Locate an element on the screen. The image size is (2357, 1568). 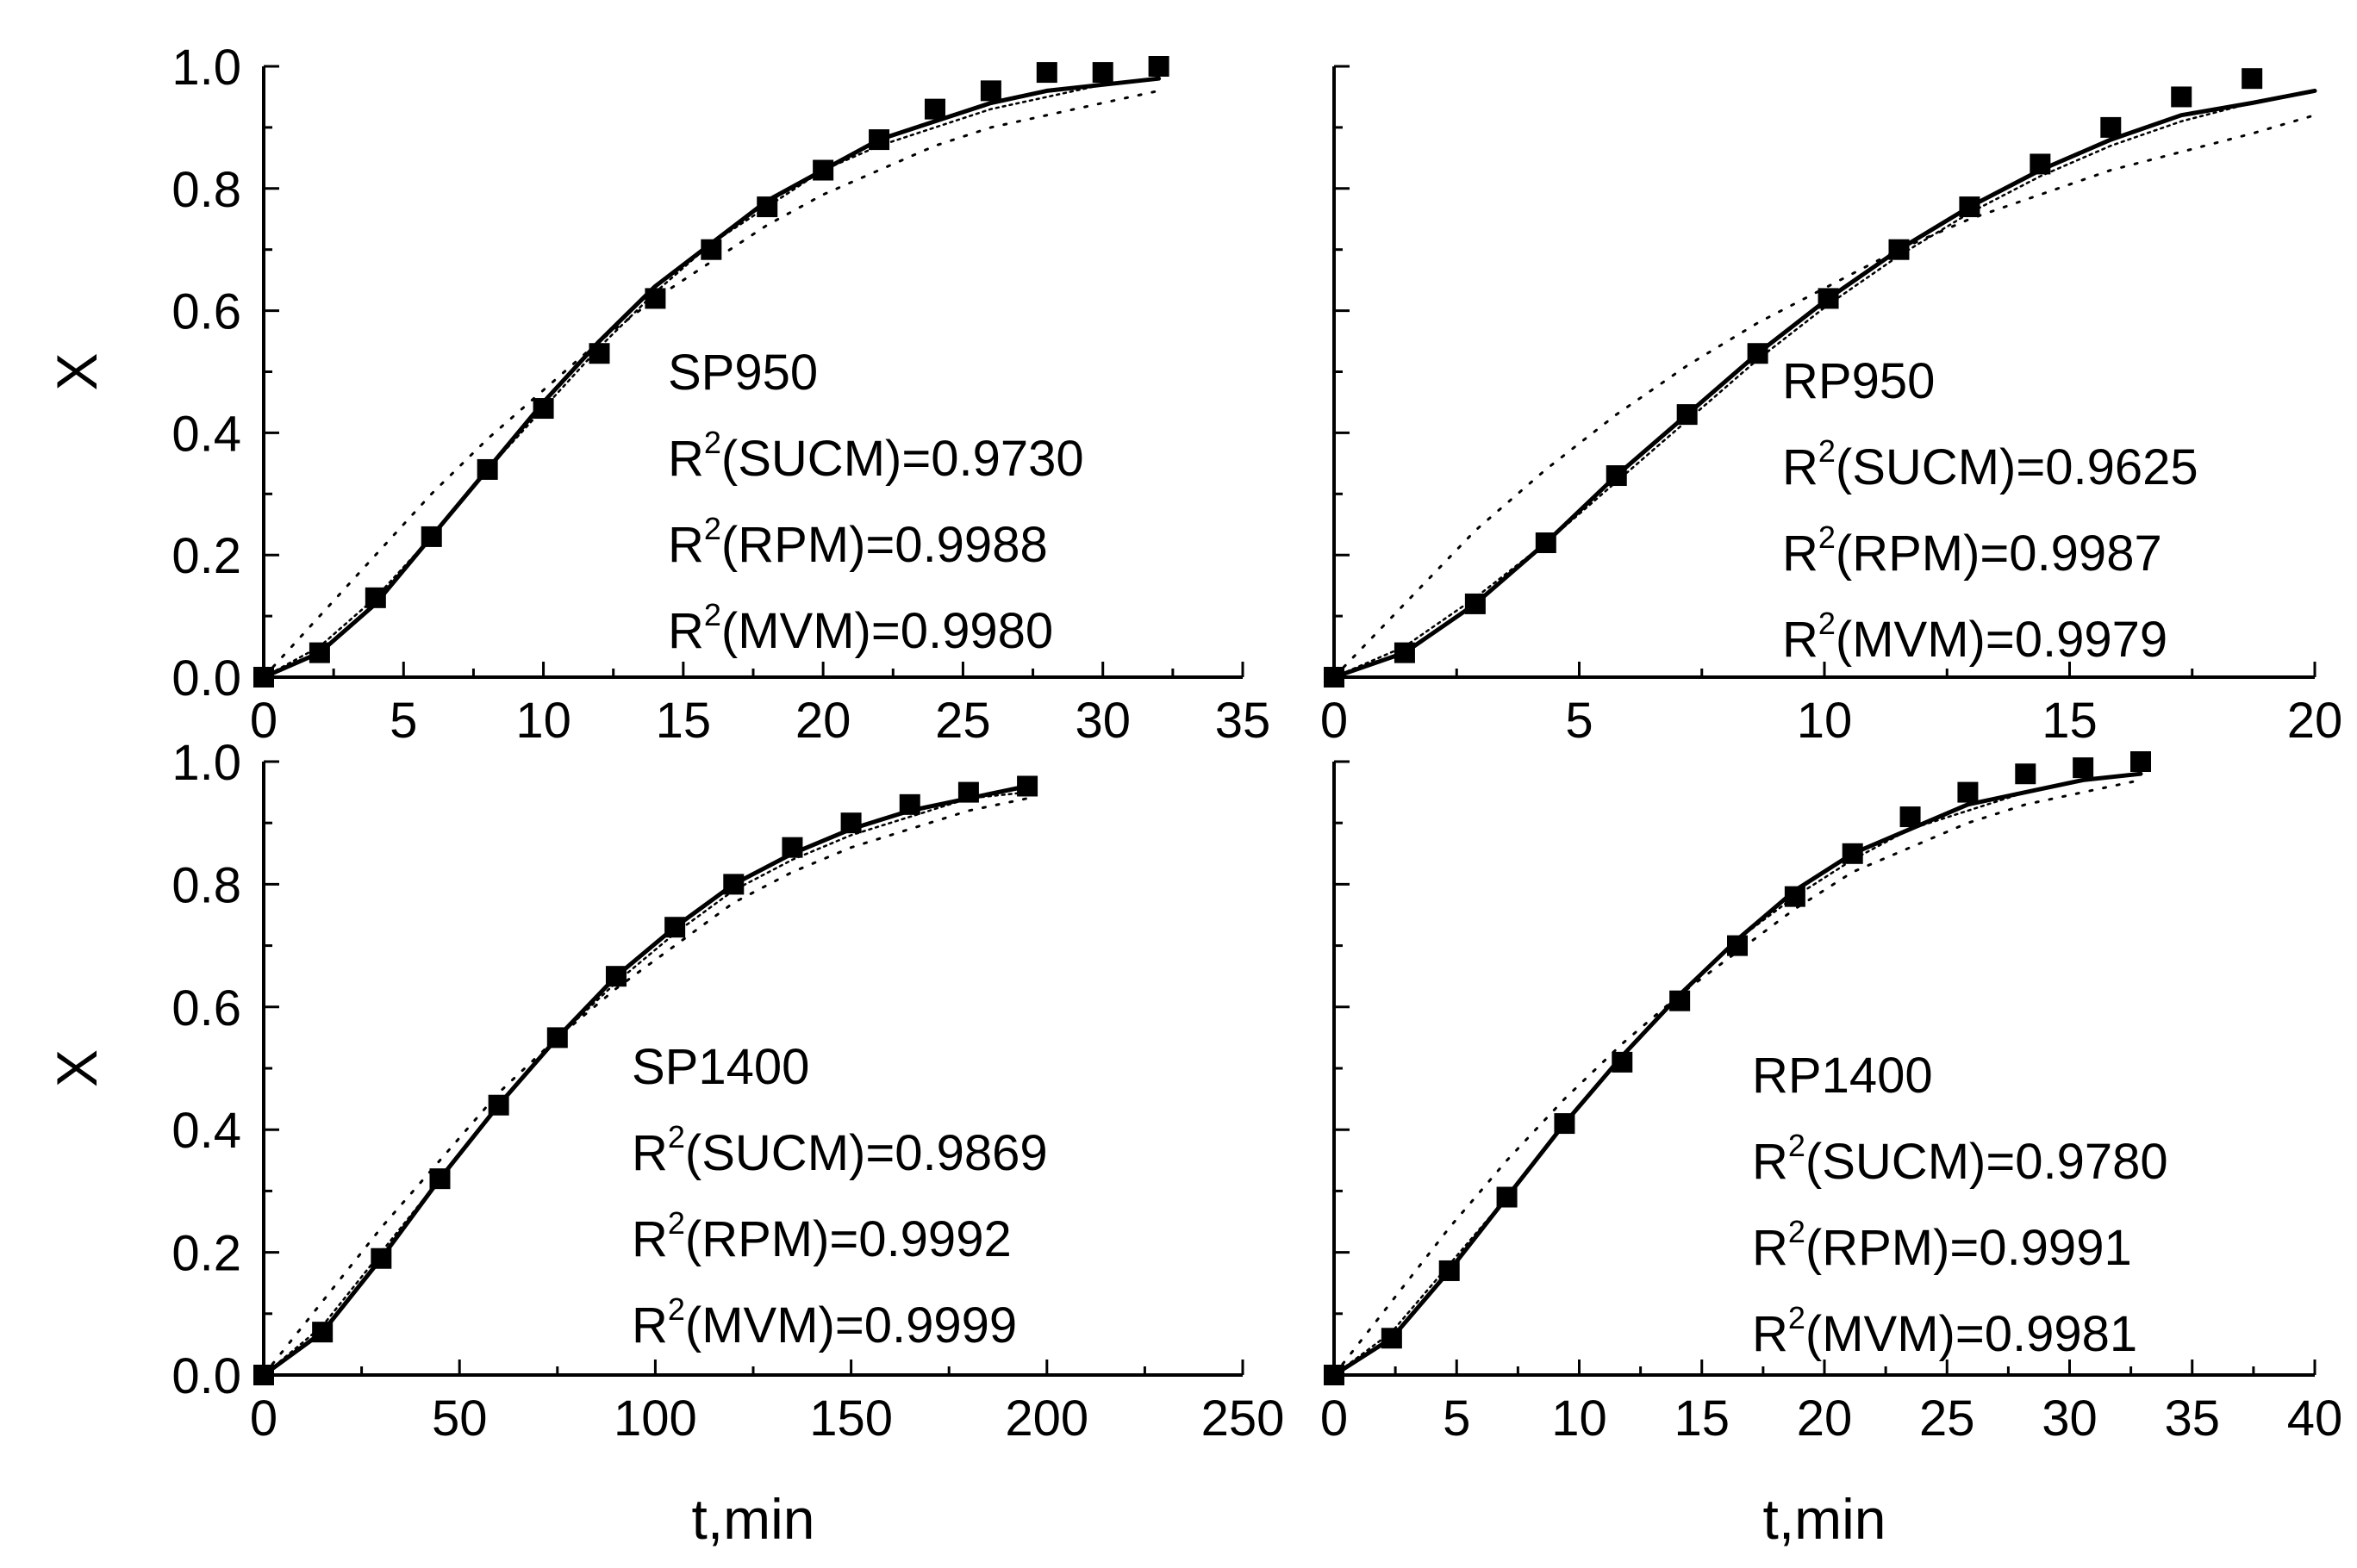
r2-value: (MVM)=0.9980 is located at coordinates (887, 631).